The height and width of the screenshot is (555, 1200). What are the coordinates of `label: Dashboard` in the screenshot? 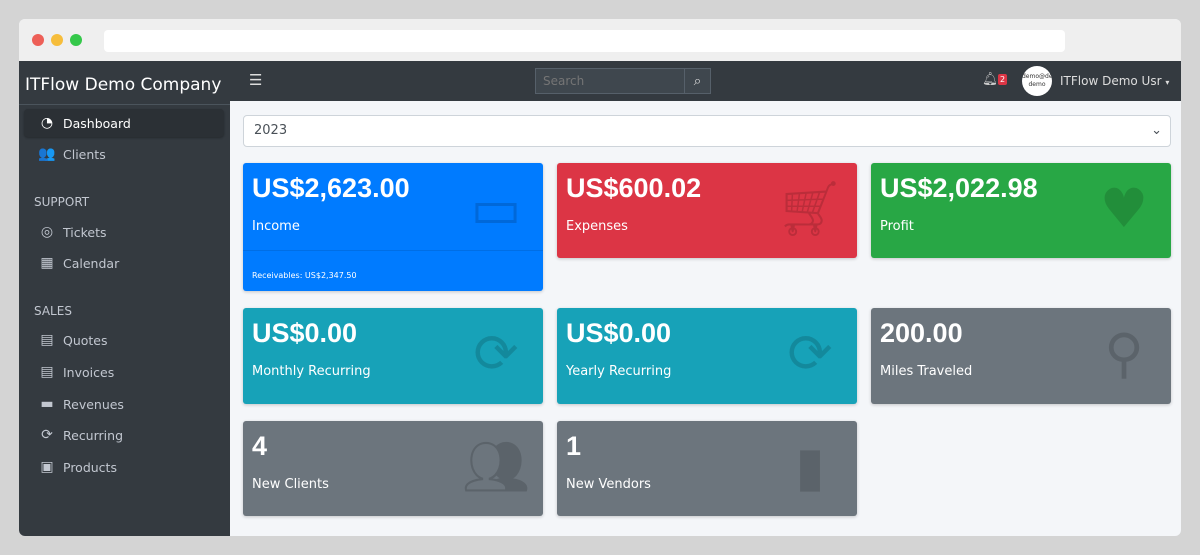 It's located at (97, 123).